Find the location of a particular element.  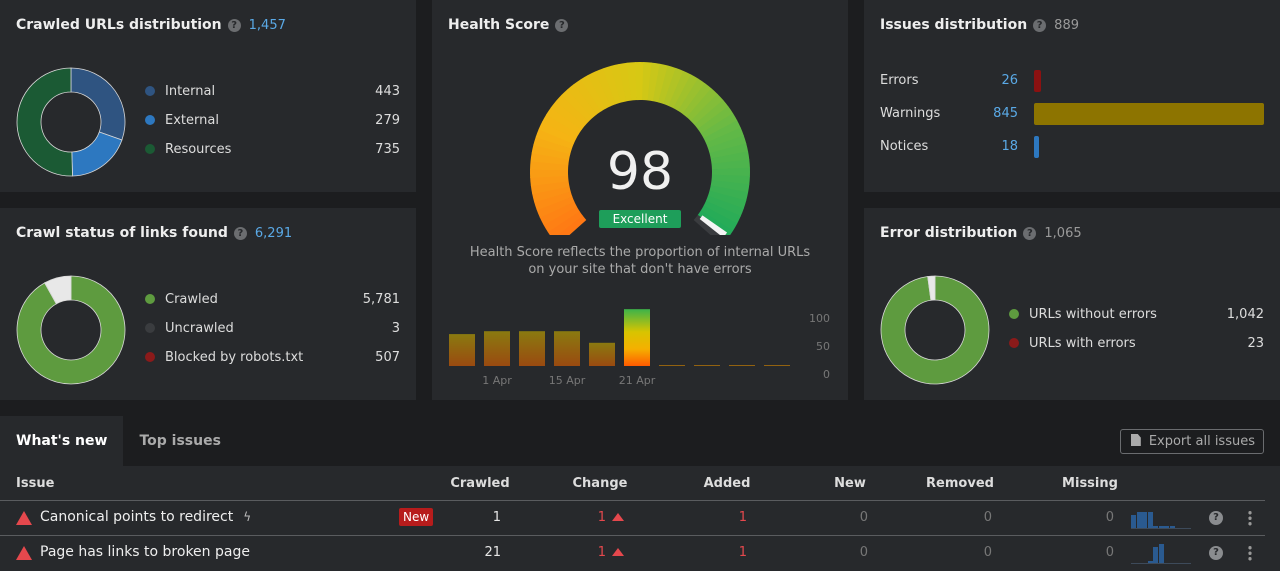

x-tick-label: 21 Apr is located at coordinates (637, 380).